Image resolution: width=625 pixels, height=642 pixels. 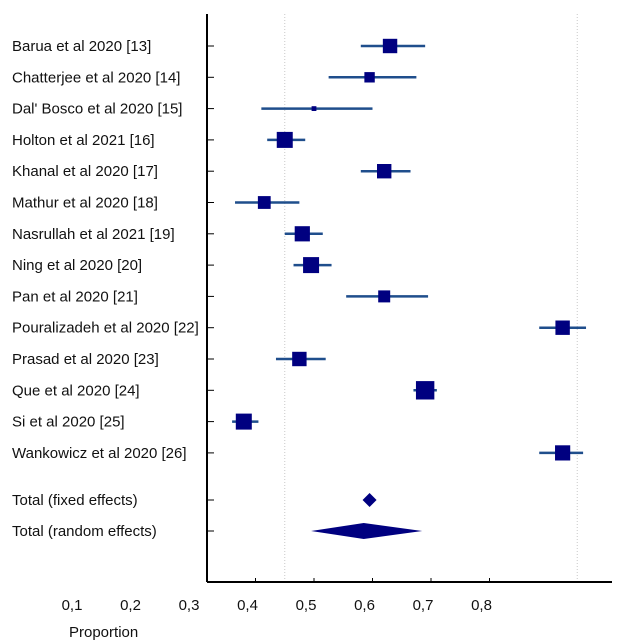 I want to click on study-label: Si et al 2020 [25], so click(x=68, y=422).